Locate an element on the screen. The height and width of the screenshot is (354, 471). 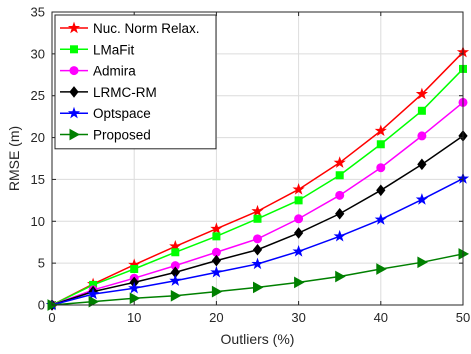
y-axis-label: RMSE (m) is located at coordinates (14, 158).